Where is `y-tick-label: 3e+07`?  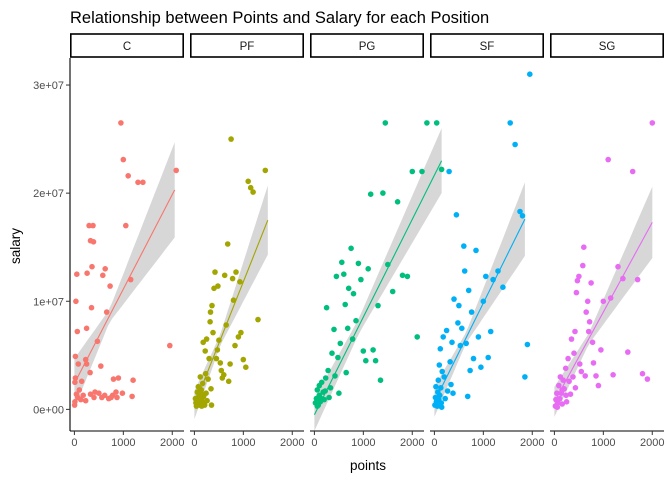 y-tick-label: 3e+07 is located at coordinates (48, 86).